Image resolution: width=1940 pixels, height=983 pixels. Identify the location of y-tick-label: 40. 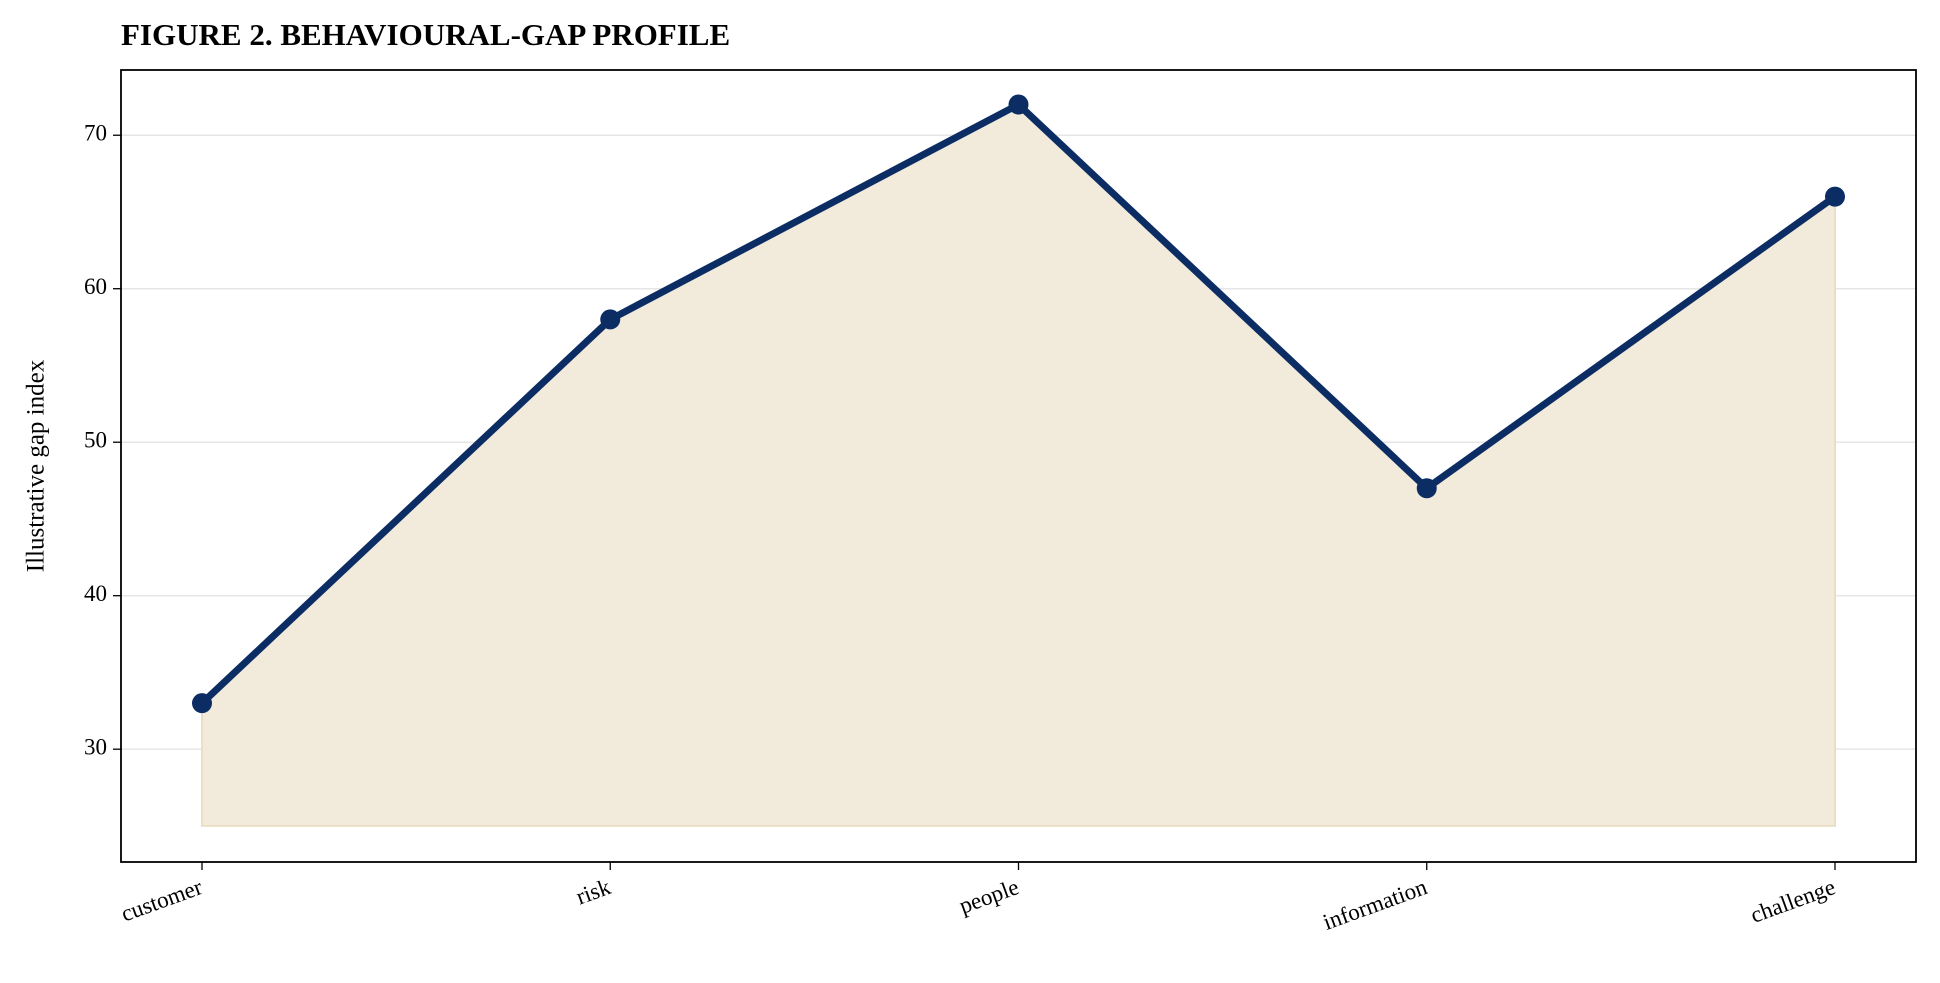
(95, 593).